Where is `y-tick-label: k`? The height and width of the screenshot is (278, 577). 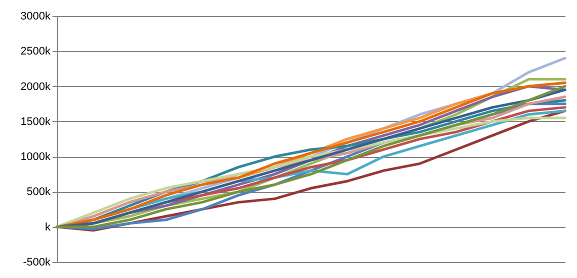
y-tick-label: k is located at coordinates (48, 227).